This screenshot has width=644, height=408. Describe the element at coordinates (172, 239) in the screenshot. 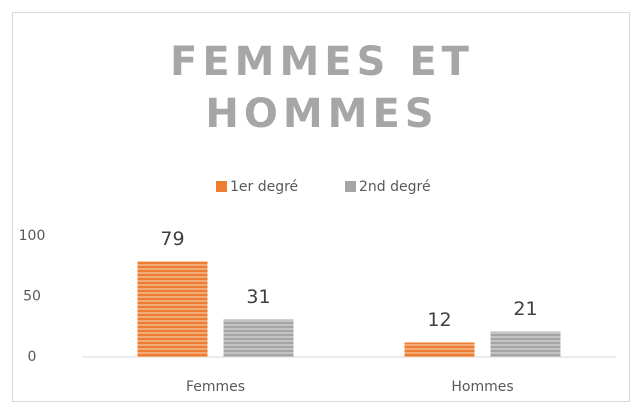

I see `value-label: 79` at that location.